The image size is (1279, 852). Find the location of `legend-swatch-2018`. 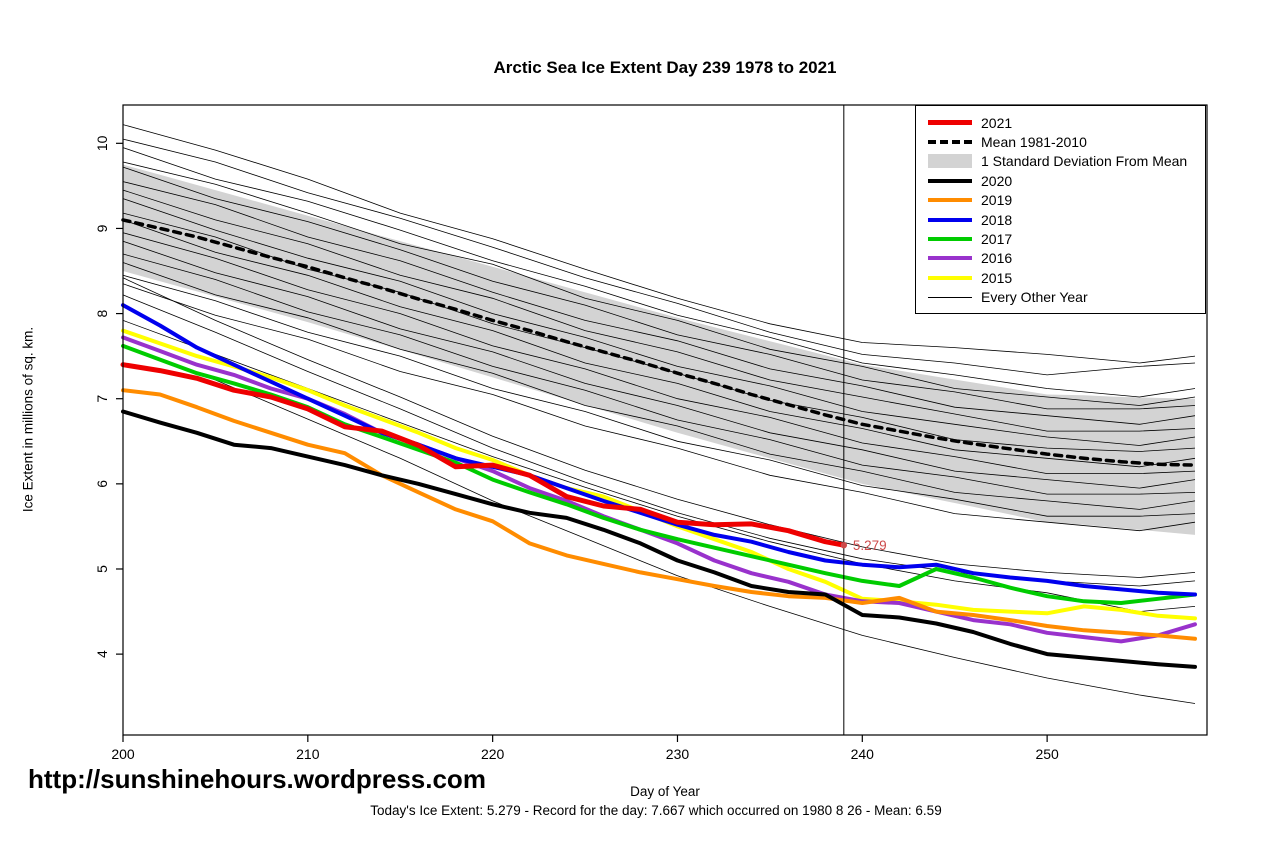

legend-swatch-2018 is located at coordinates (950, 219).